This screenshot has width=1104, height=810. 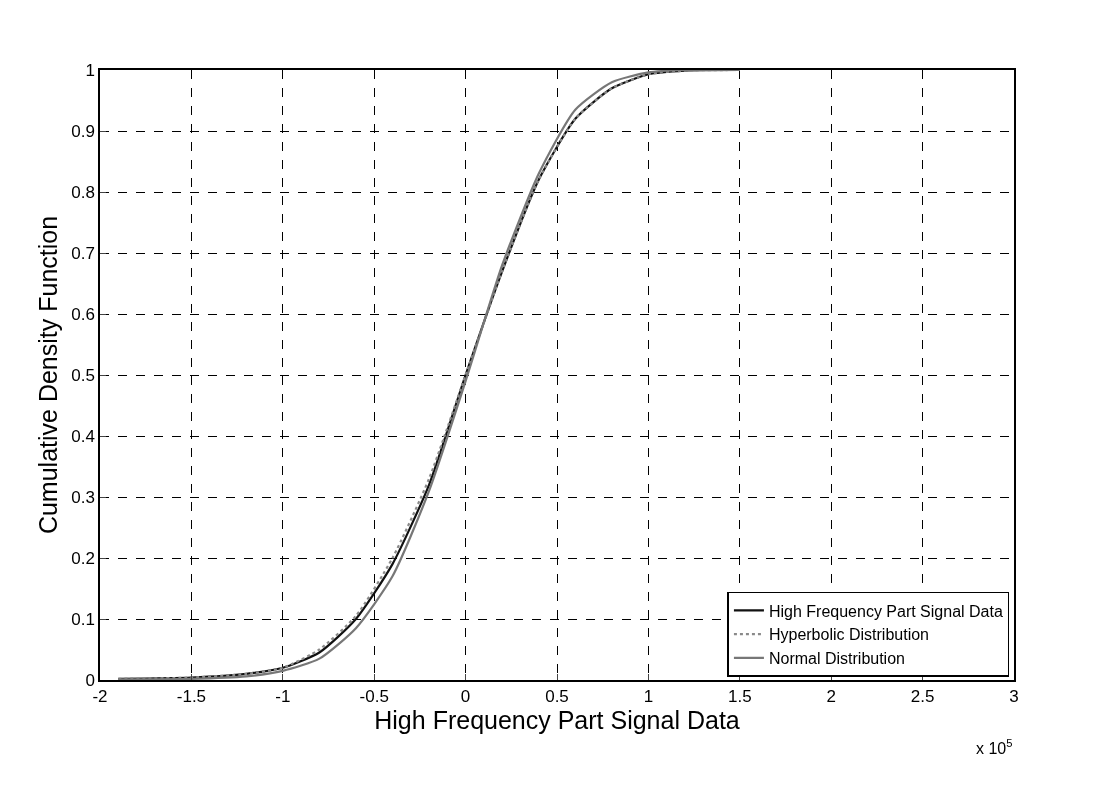 What do you see at coordinates (557, 697) in the screenshot?
I see `x-tick-label: 0.5` at bounding box center [557, 697].